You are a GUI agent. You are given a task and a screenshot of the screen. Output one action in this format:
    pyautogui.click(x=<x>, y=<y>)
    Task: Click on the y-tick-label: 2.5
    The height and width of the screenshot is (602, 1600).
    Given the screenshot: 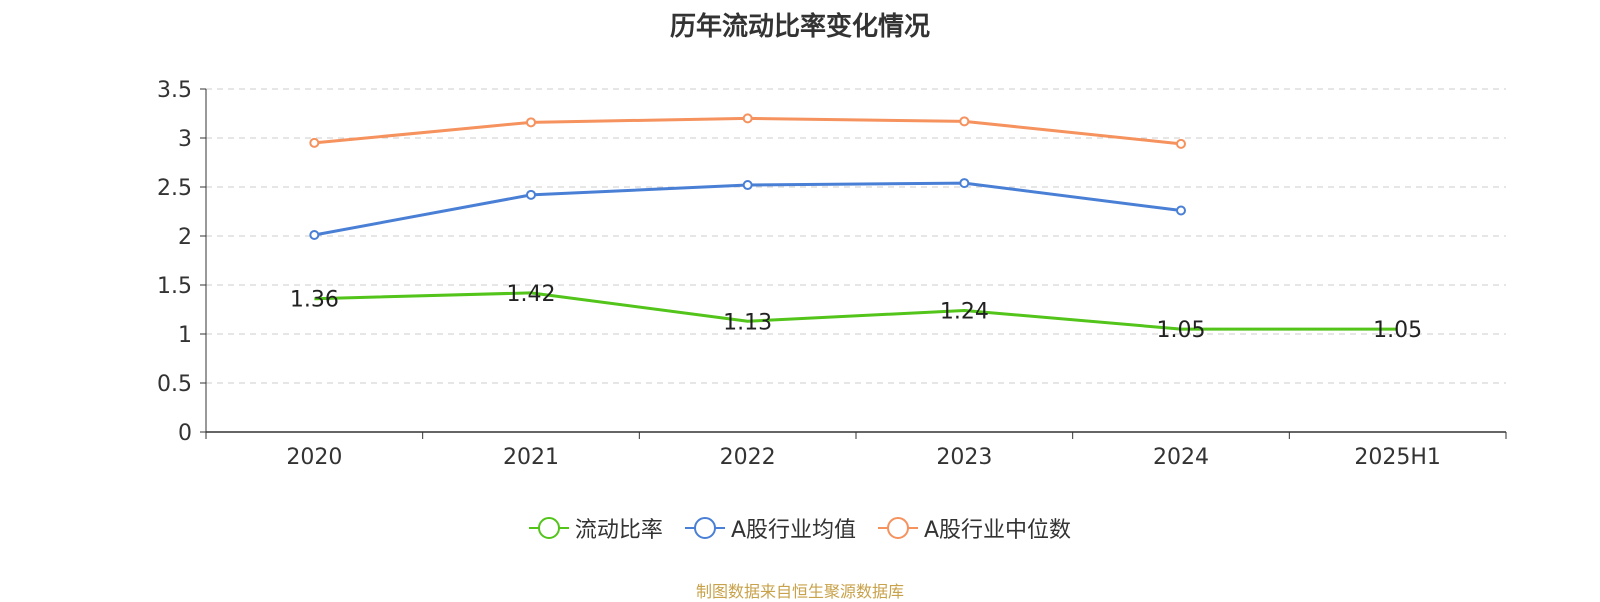 What is the action you would take?
    pyautogui.click(x=174, y=188)
    